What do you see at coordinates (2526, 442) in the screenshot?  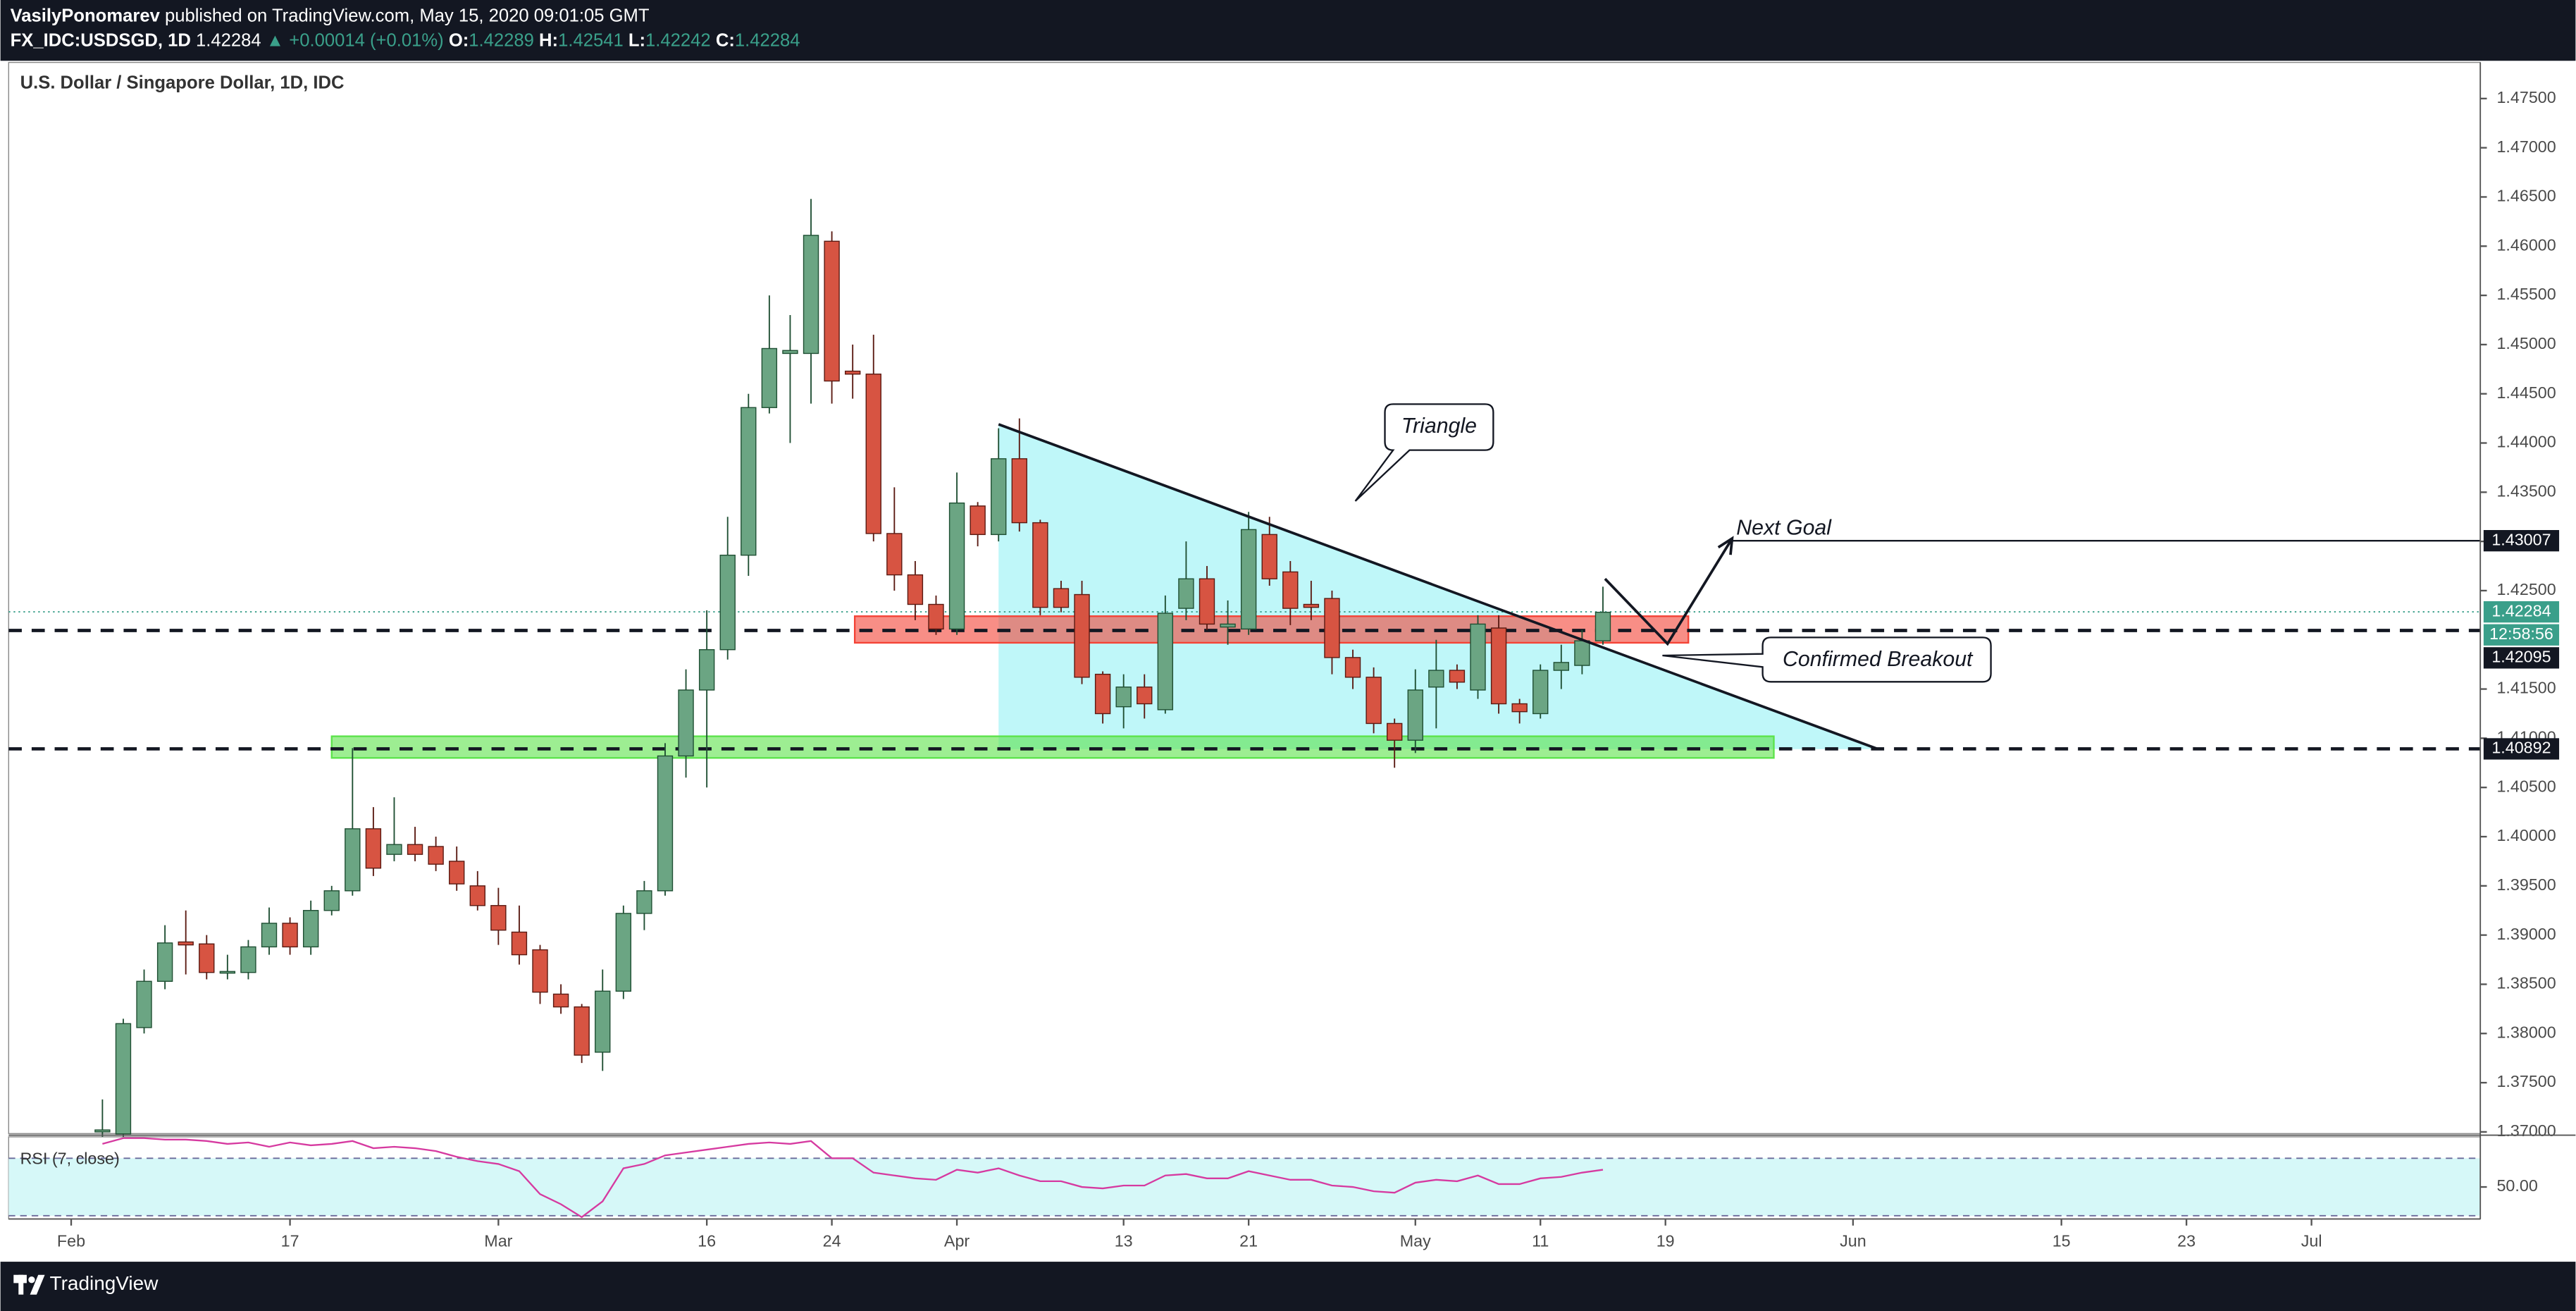 I see `y-tick-label: 1.44000` at bounding box center [2526, 442].